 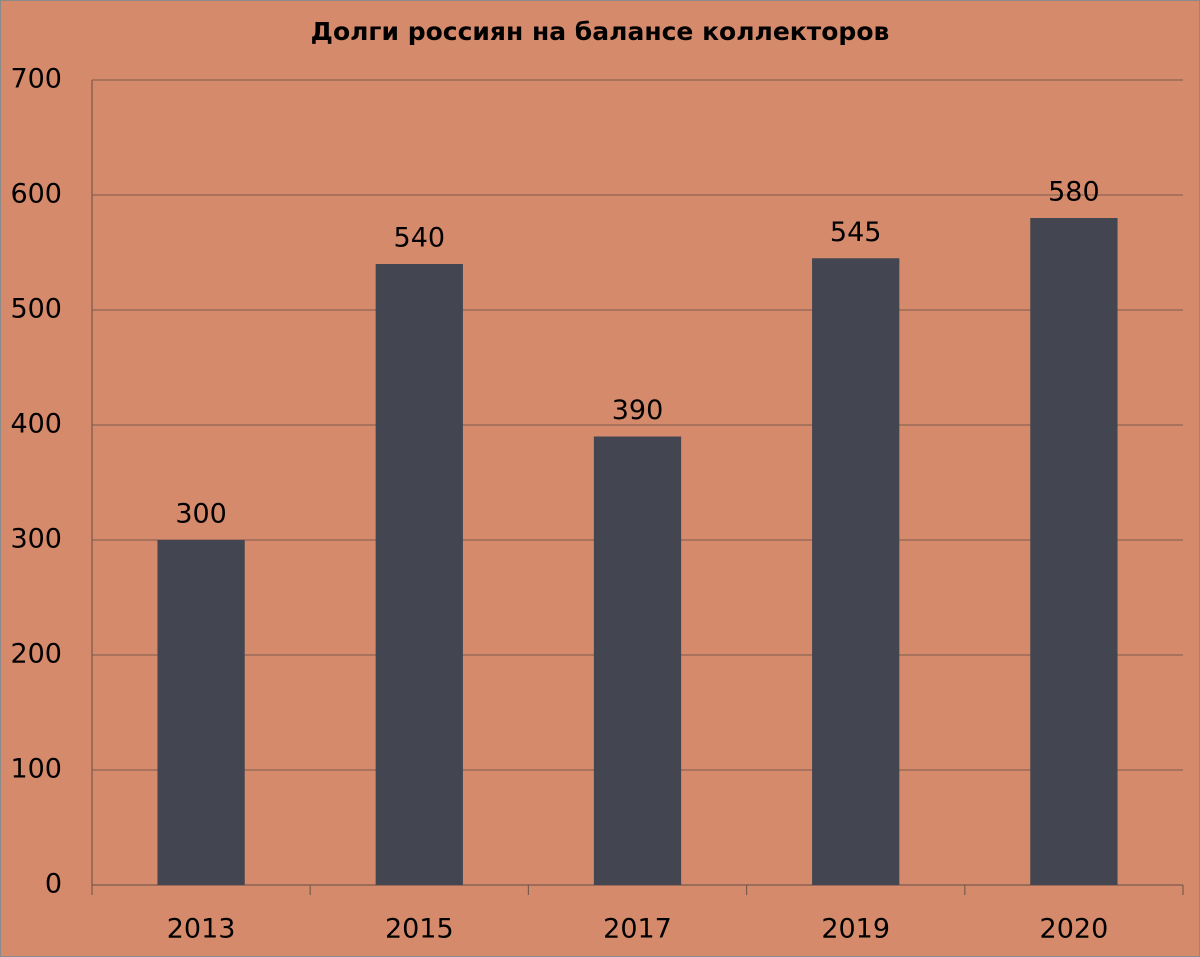 I want to click on y-tick-label: 600, so click(x=36, y=194).